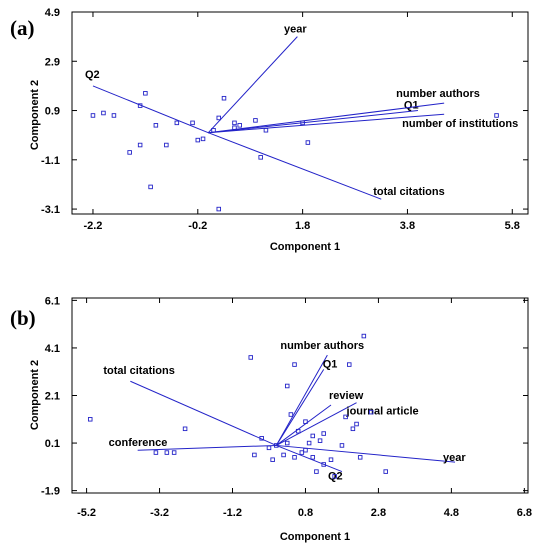 This screenshot has height=548, width=550. I want to click on panel-b-y-tick-label: 2.1, so click(52, 397).